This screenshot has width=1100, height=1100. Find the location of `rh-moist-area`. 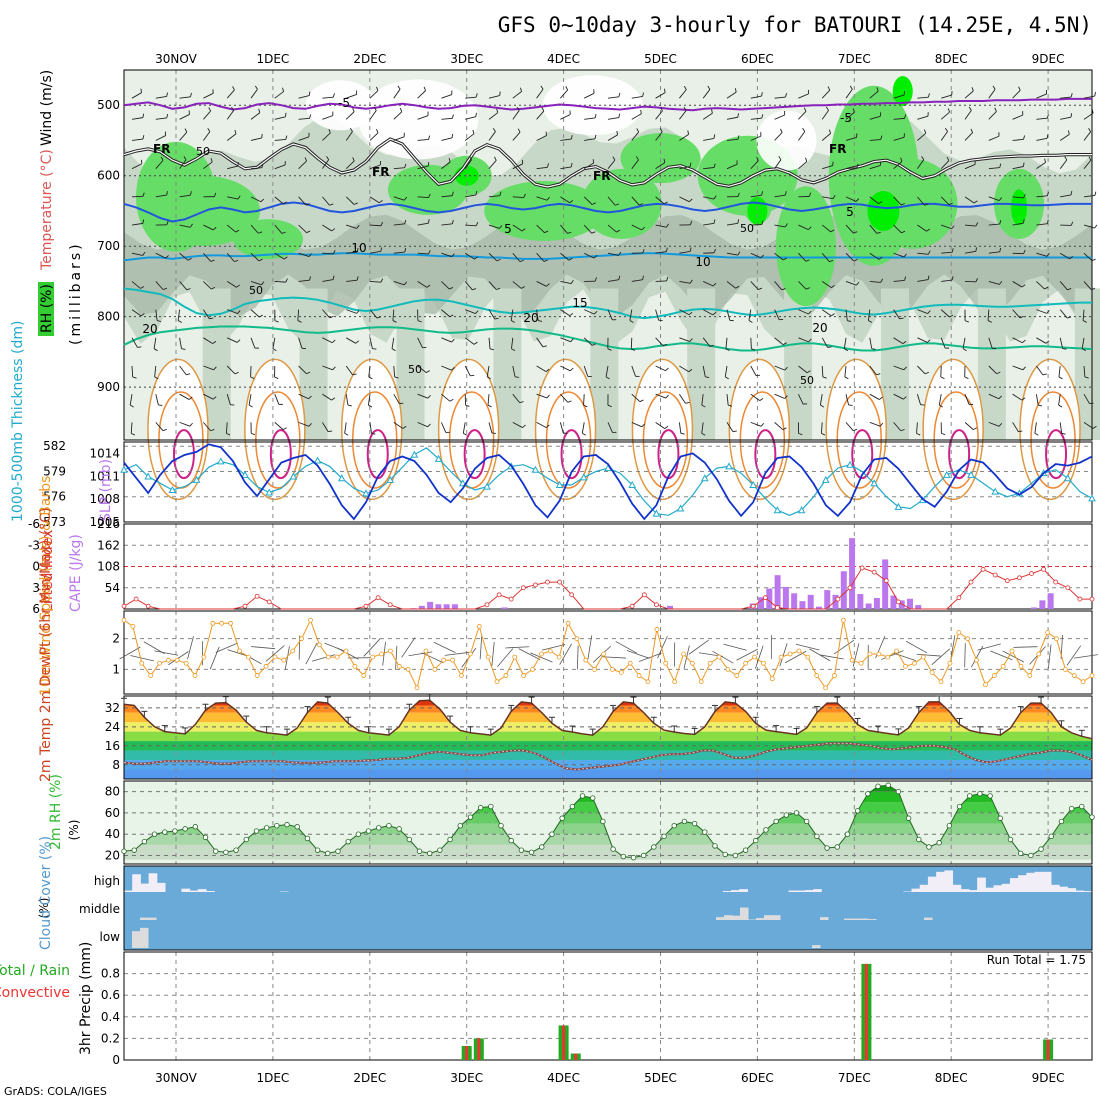

rh-moist-area is located at coordinates (268, 239).